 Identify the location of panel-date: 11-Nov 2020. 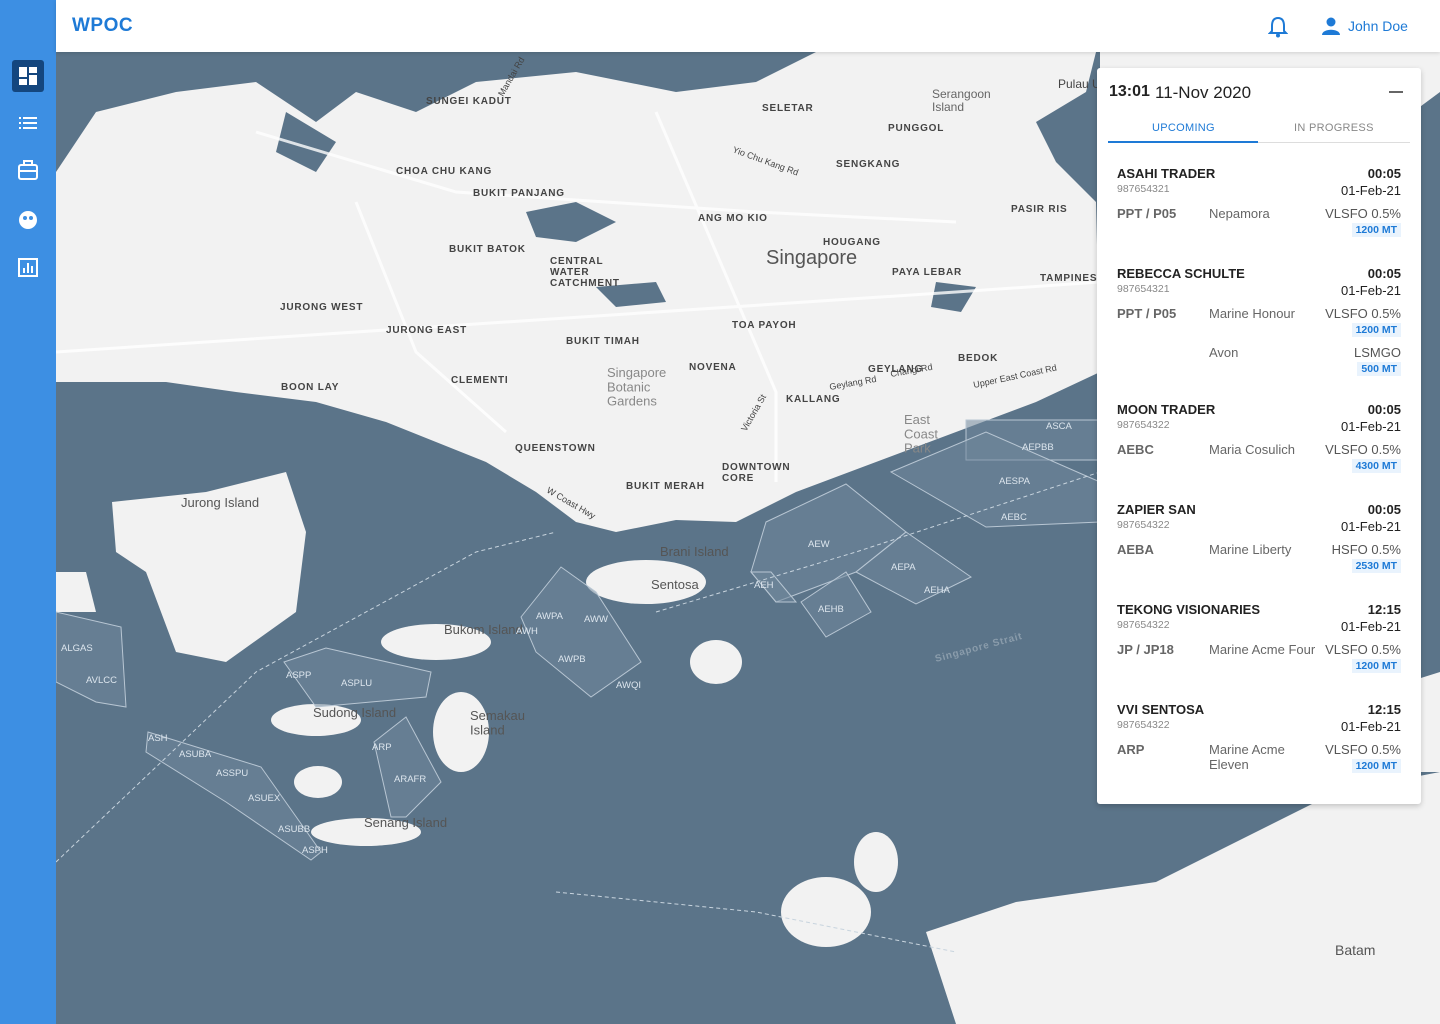
(1203, 92).